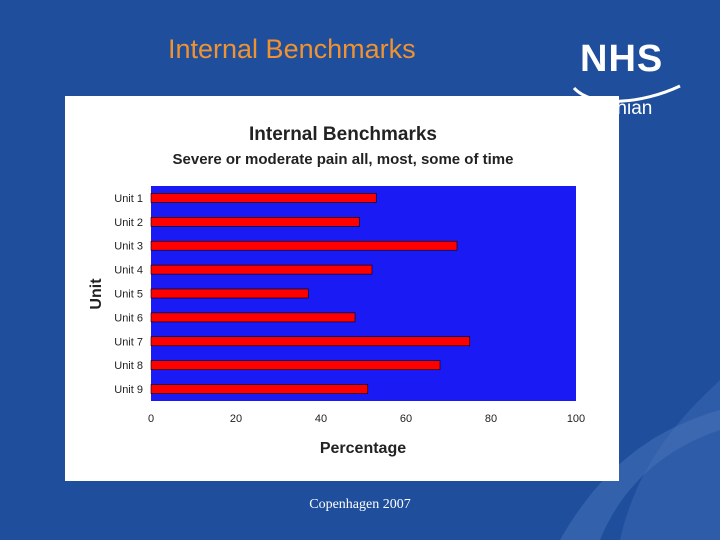  Describe the element at coordinates (576, 419) in the screenshot. I see `x-tick-label: 100` at that location.